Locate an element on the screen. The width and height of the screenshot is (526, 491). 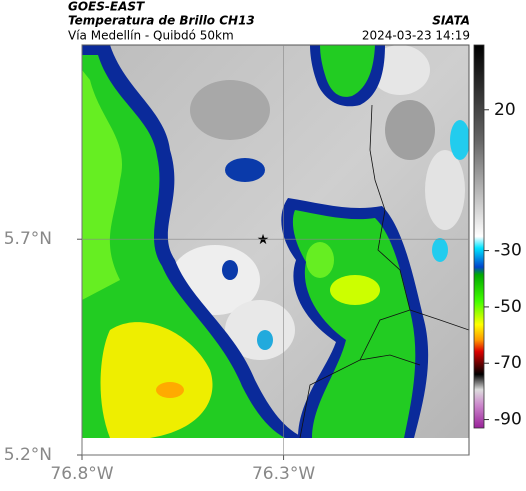
y-tick-label: 5.7°N is located at coordinates (28, 239).